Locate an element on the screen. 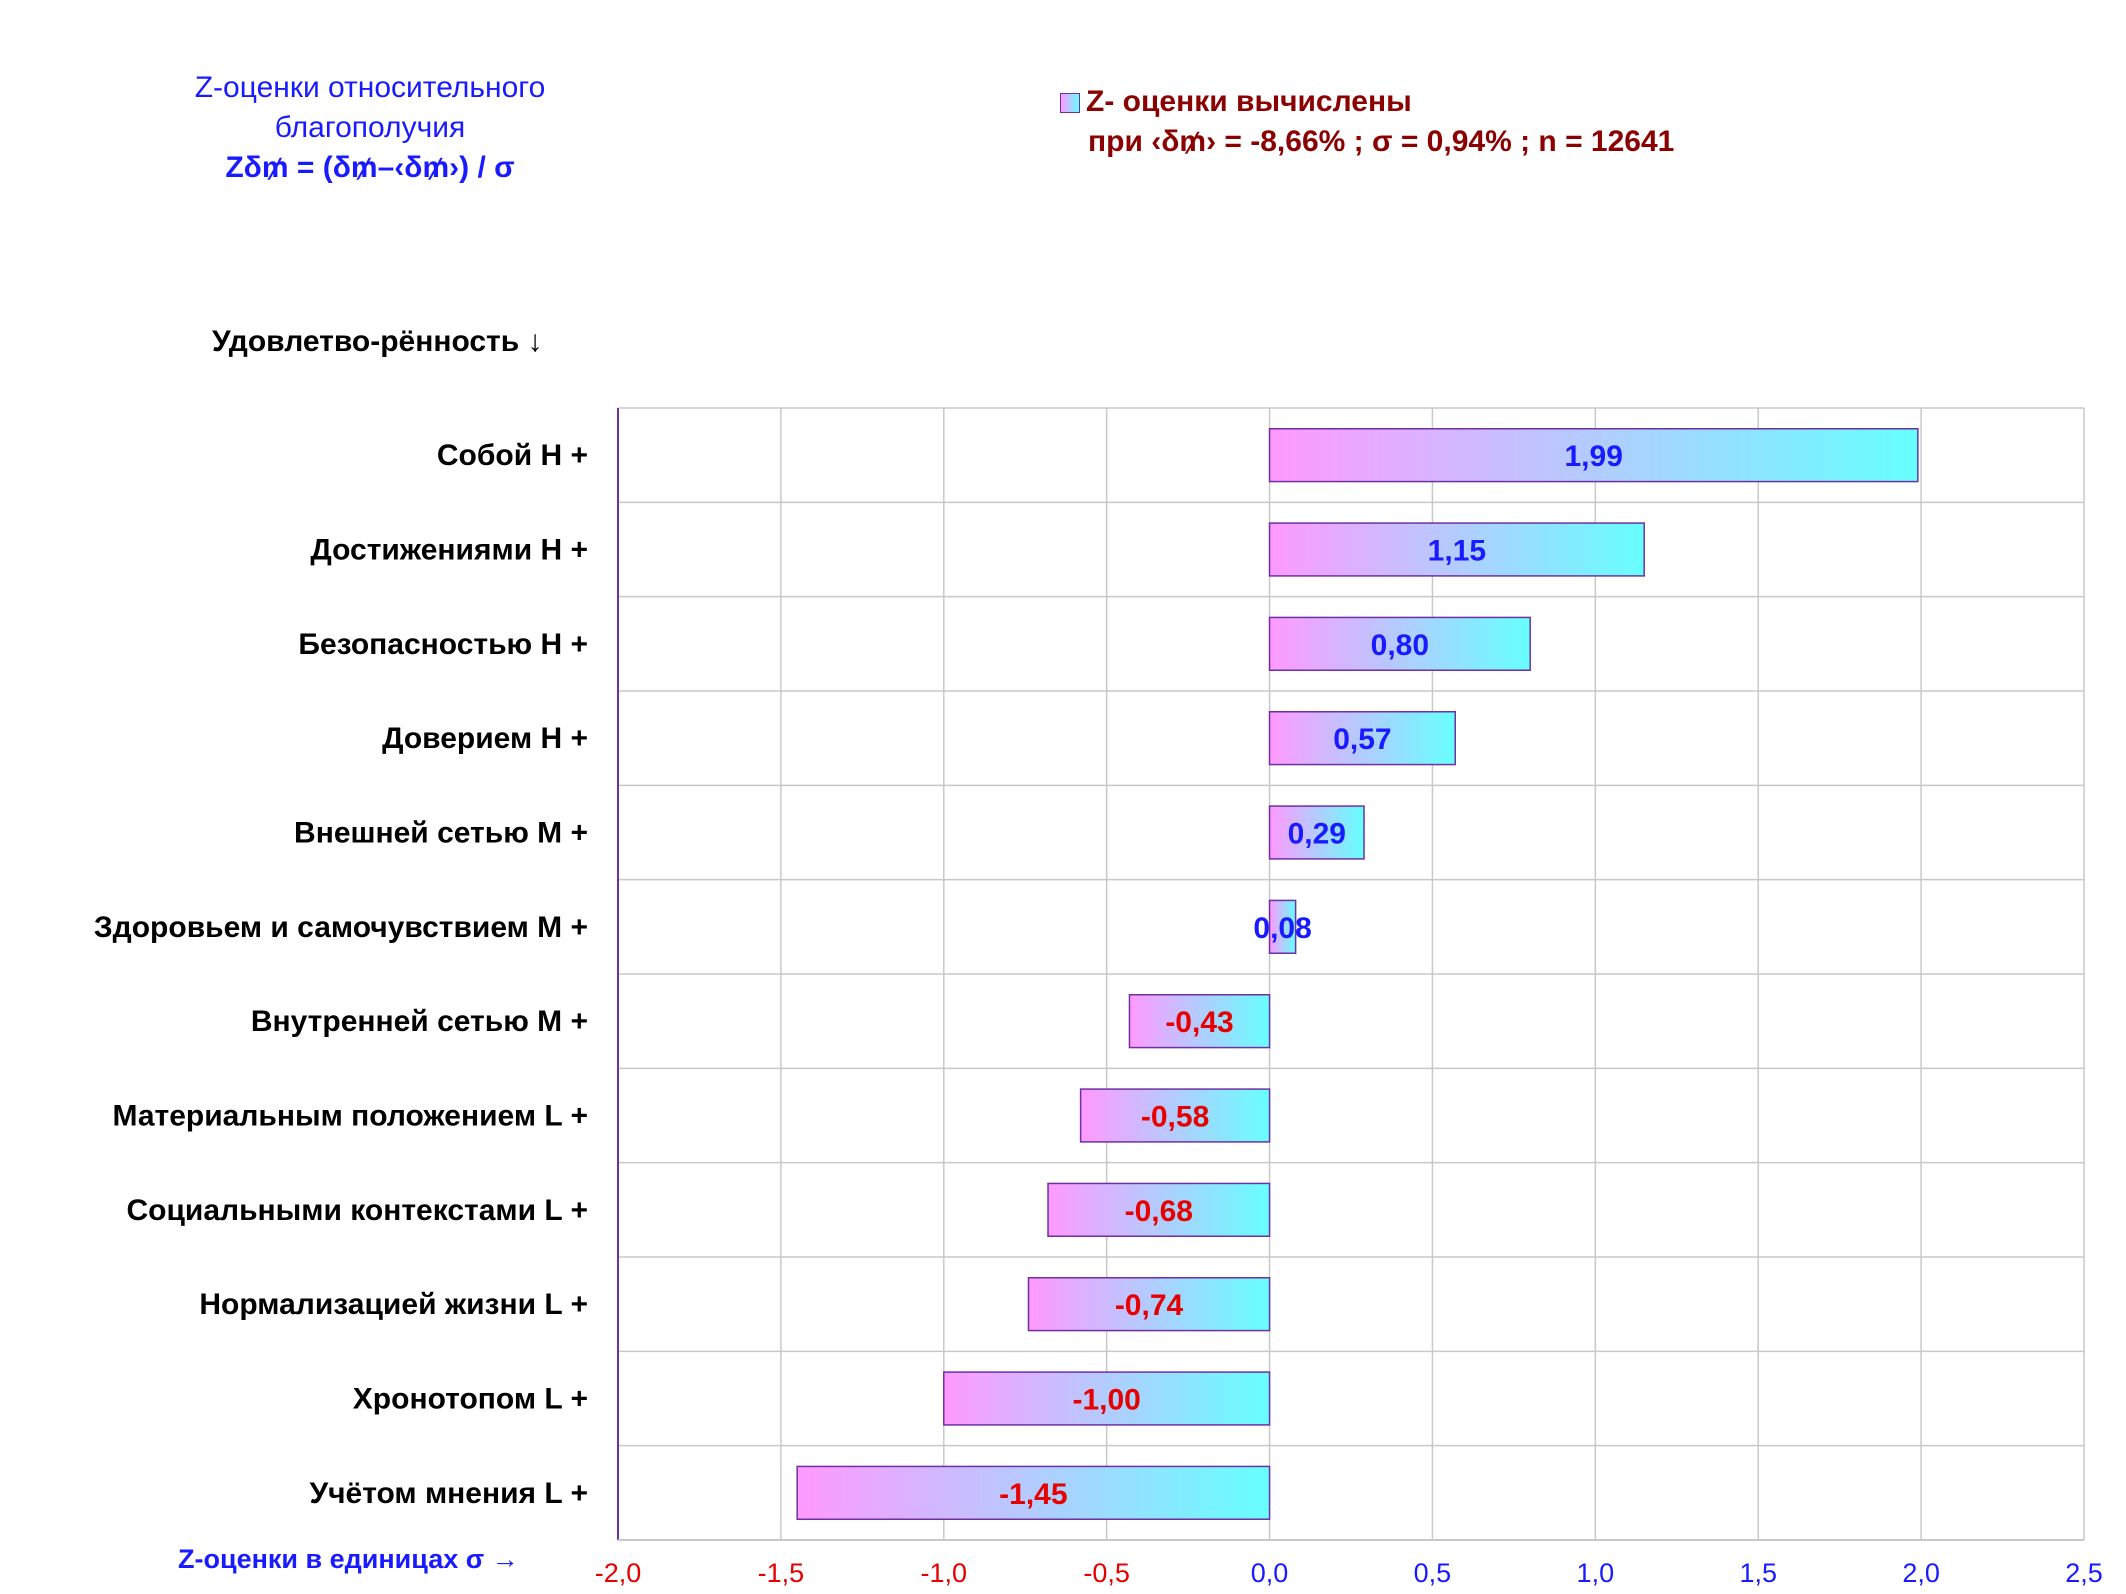  title-formula: Zδ₥ = (δ₥–‹δ₥›) / σ is located at coordinates (370, 167).